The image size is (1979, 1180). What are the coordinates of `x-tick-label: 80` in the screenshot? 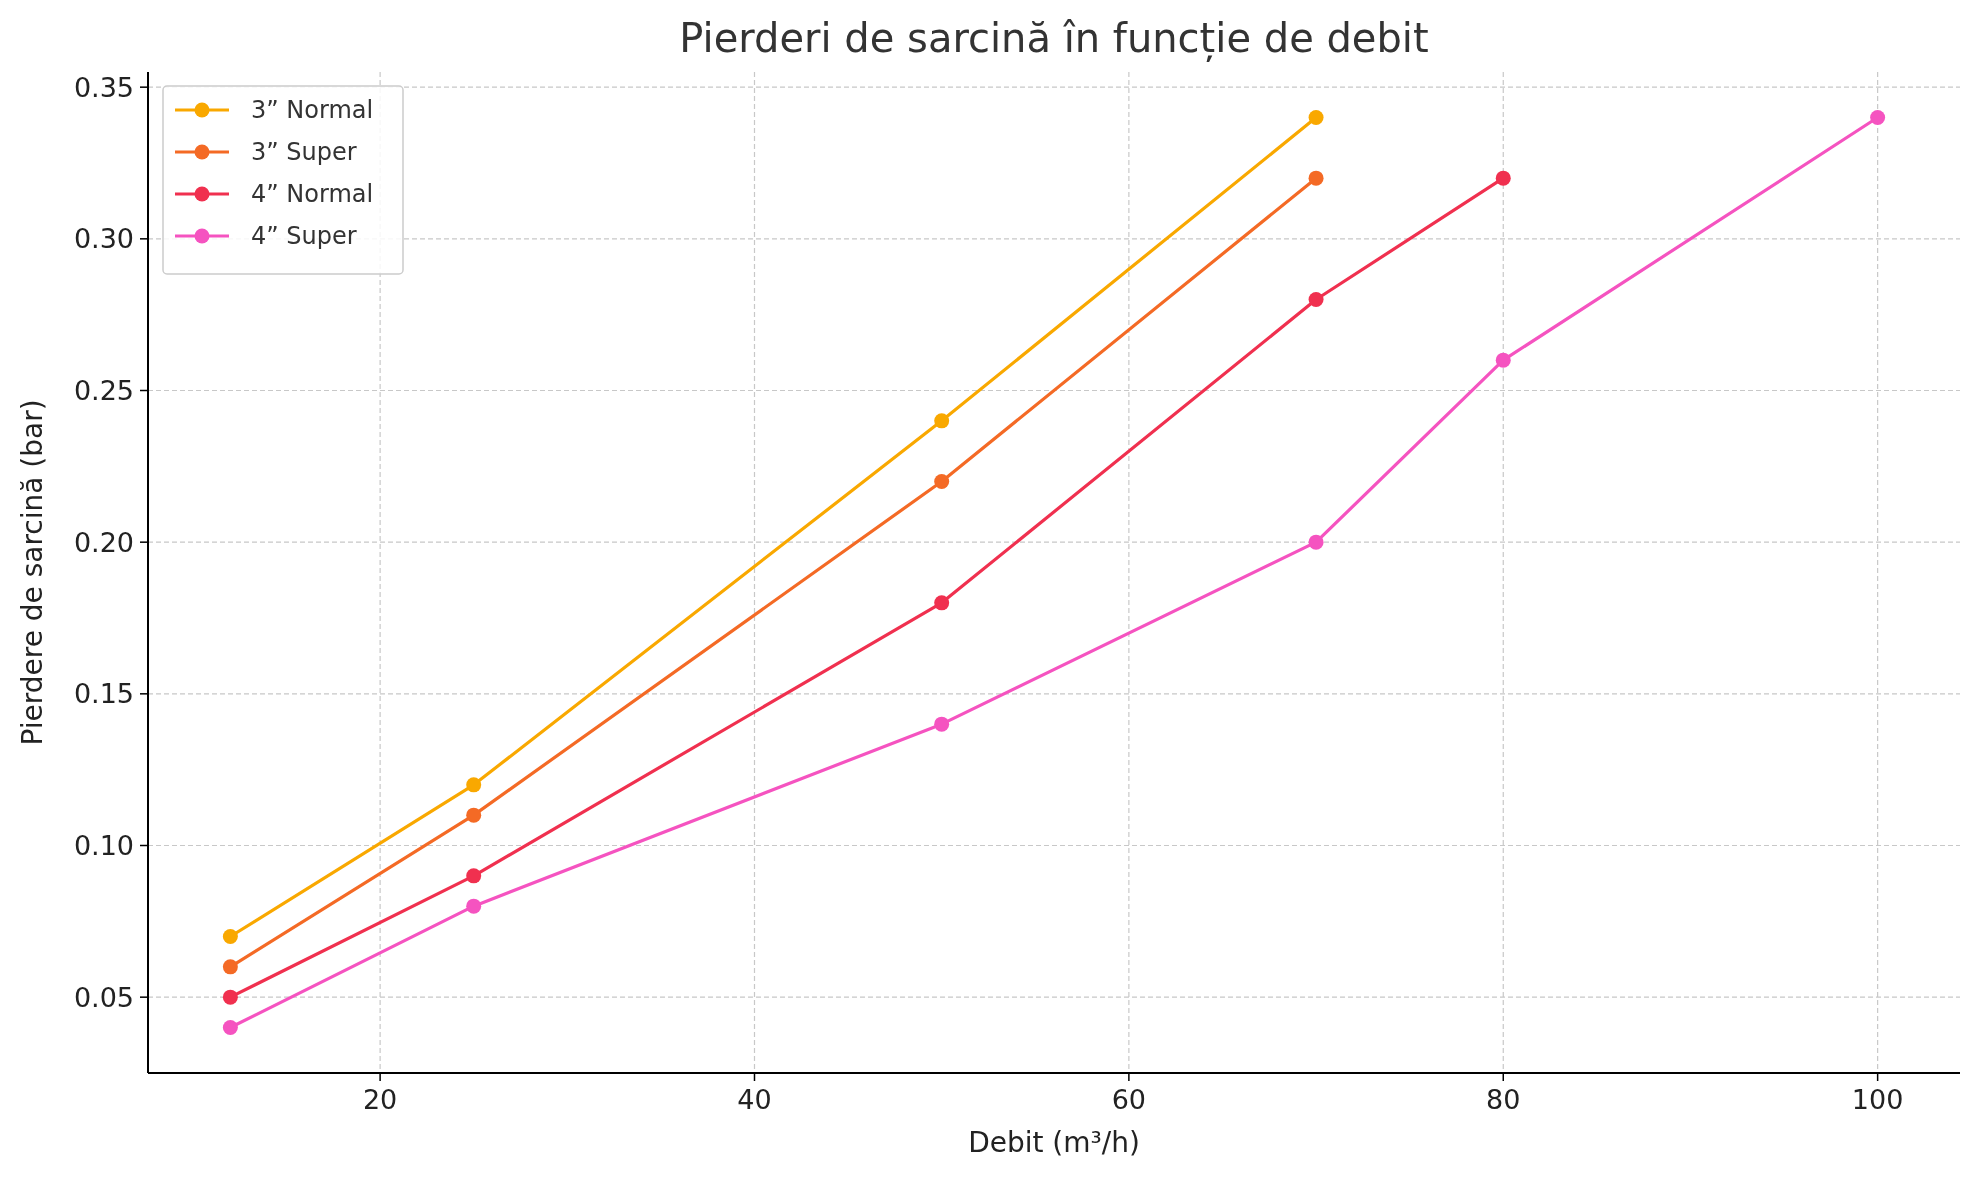 It's located at (1503, 1099).